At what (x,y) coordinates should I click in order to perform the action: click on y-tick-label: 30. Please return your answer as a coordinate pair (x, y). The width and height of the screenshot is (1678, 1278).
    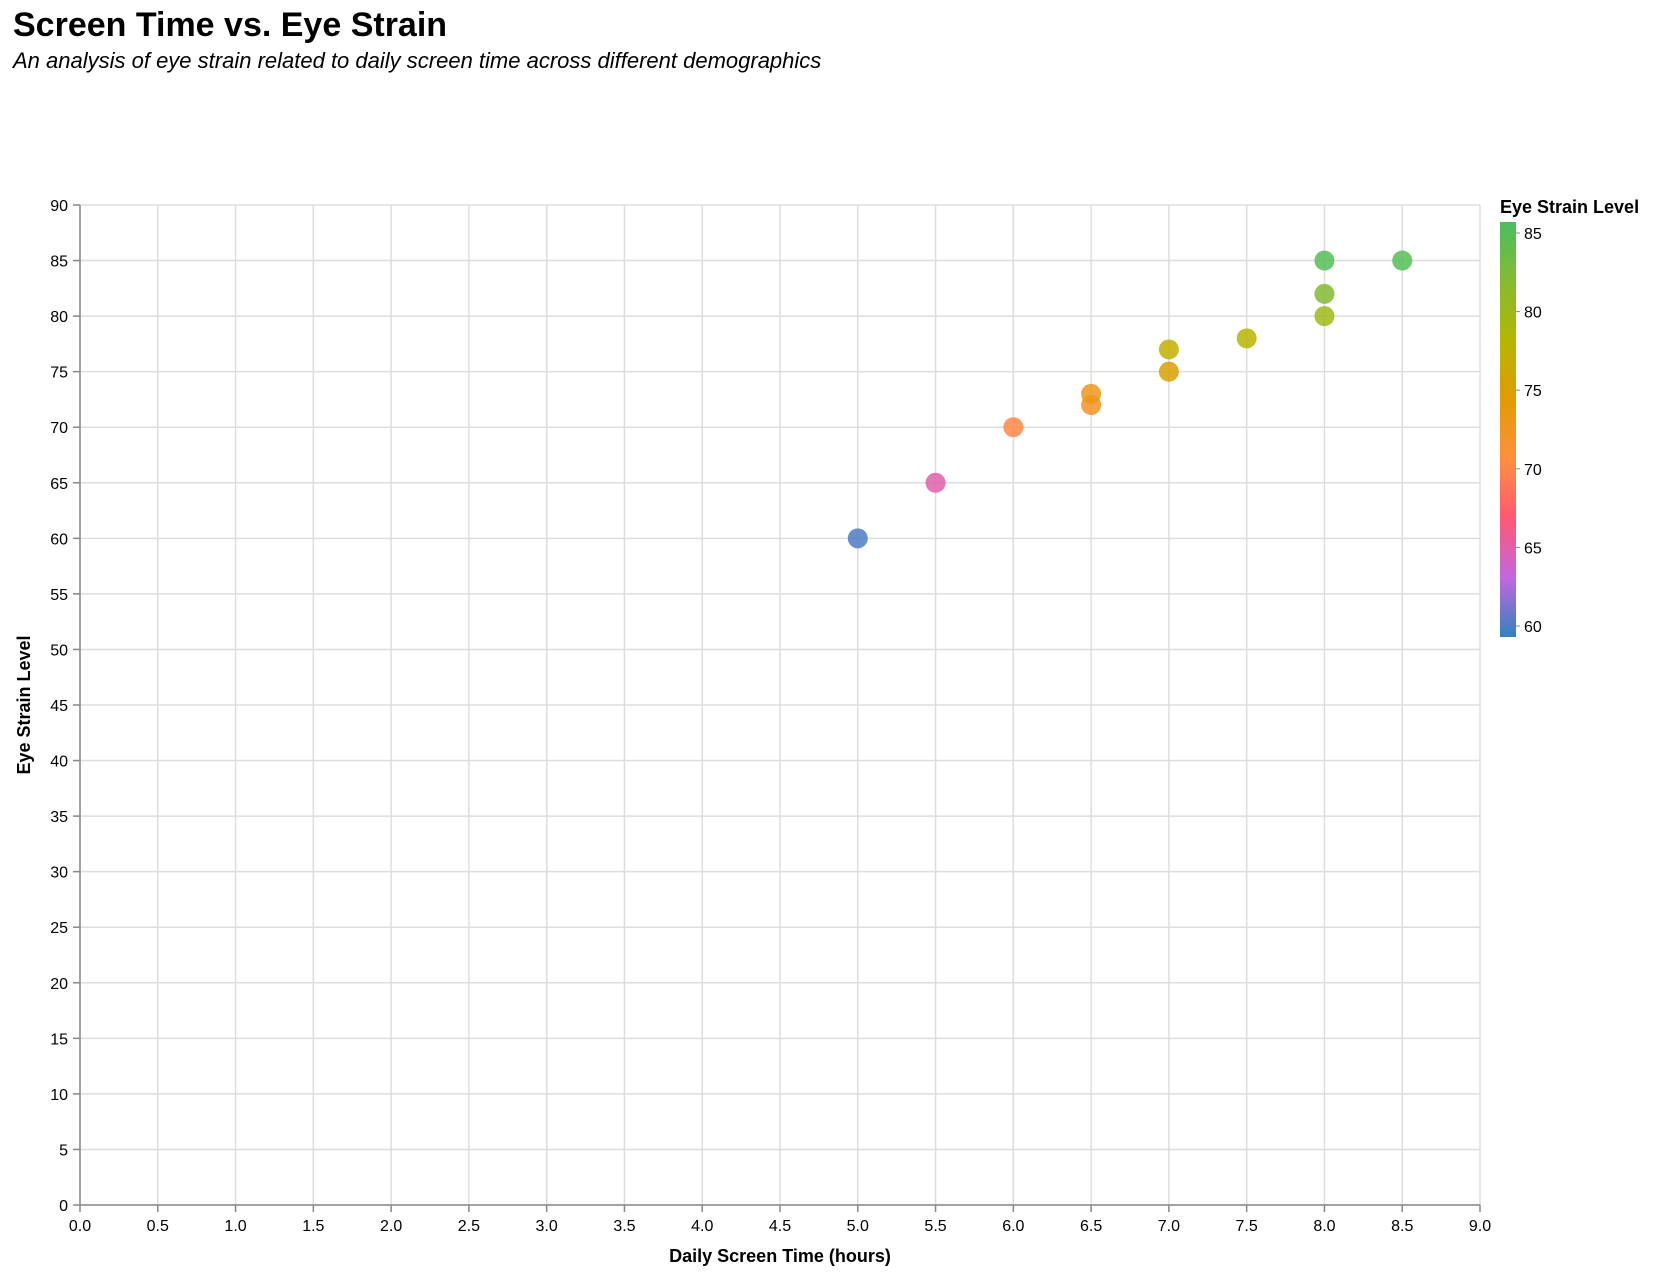
    Looking at the image, I should click on (59, 873).